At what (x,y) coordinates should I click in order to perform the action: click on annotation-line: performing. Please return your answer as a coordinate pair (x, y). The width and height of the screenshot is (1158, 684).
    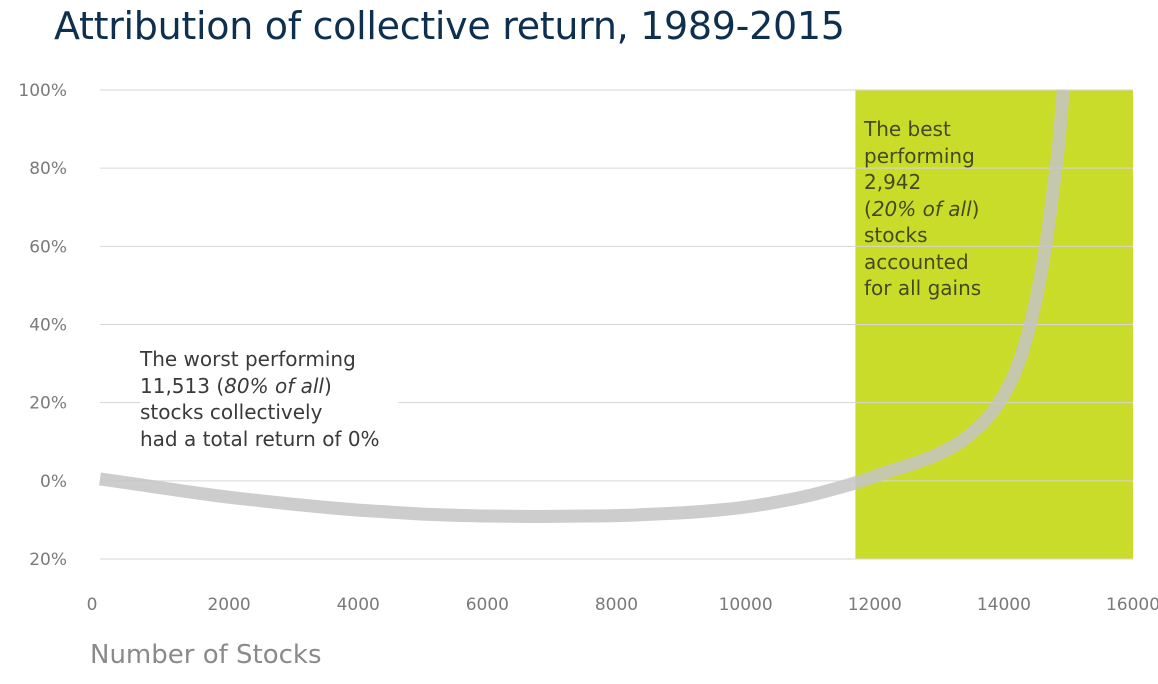
    Looking at the image, I should click on (922, 156).